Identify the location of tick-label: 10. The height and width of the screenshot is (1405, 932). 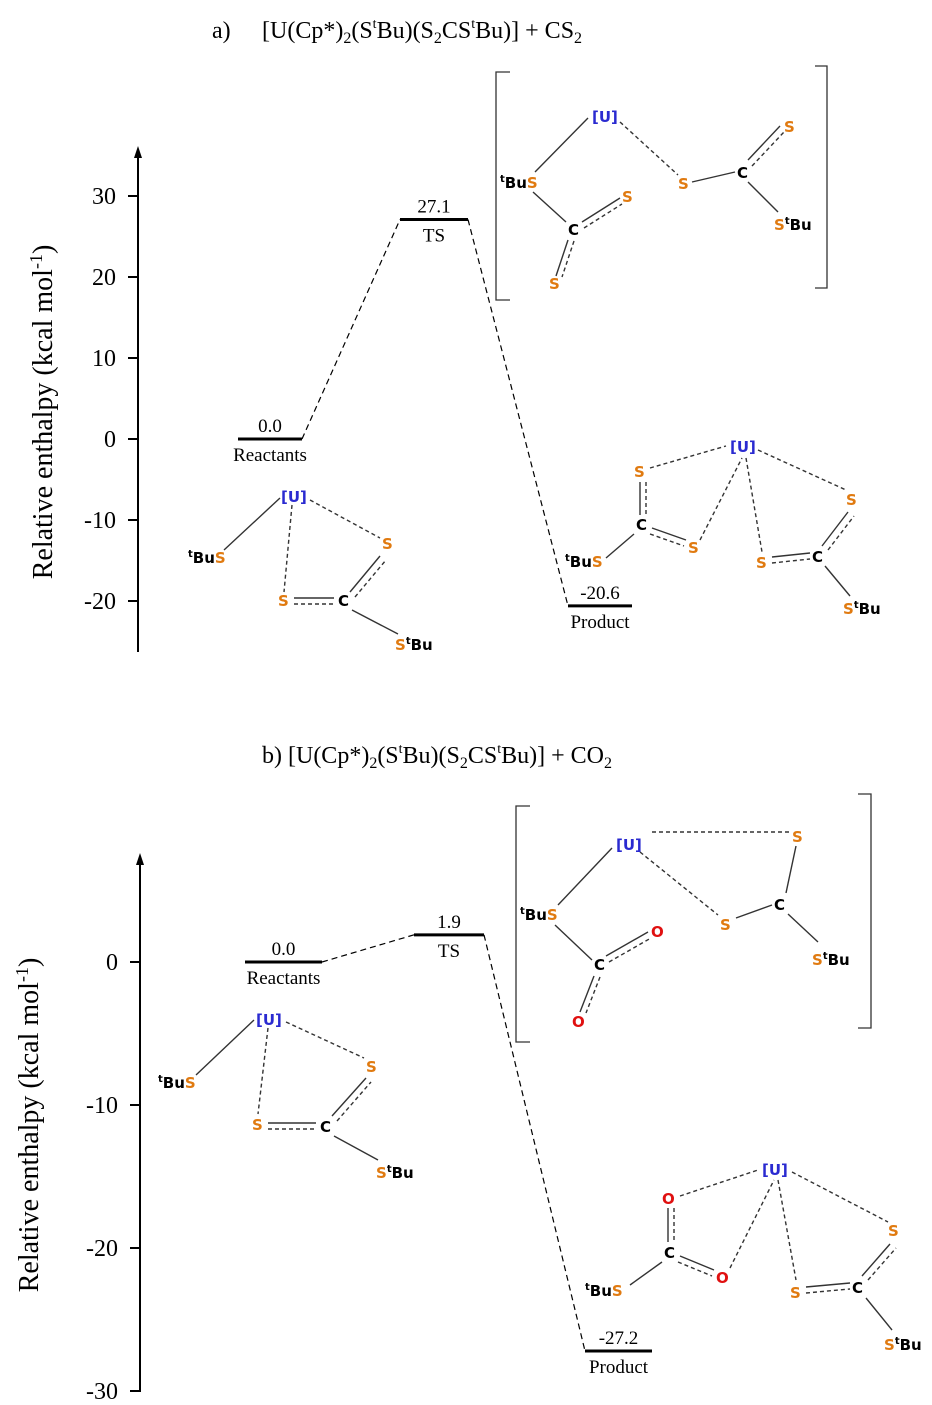
(104, 359).